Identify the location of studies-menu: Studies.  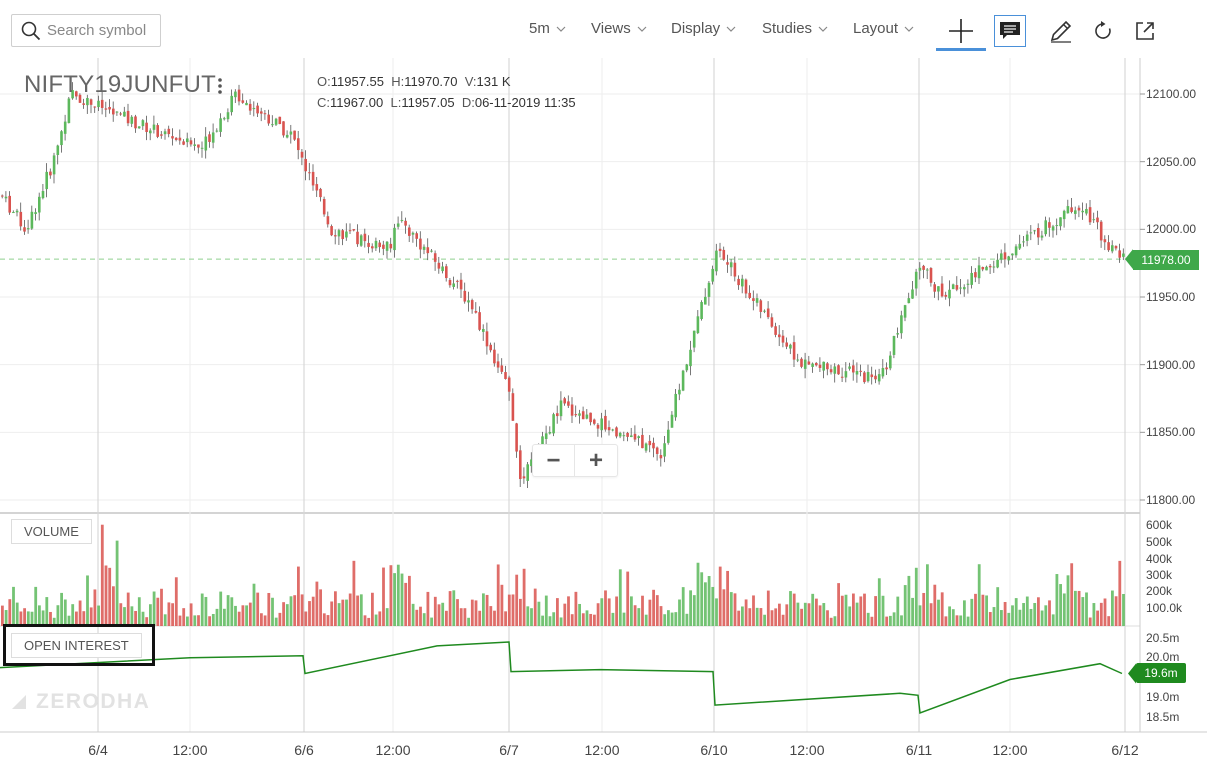
(795, 28).